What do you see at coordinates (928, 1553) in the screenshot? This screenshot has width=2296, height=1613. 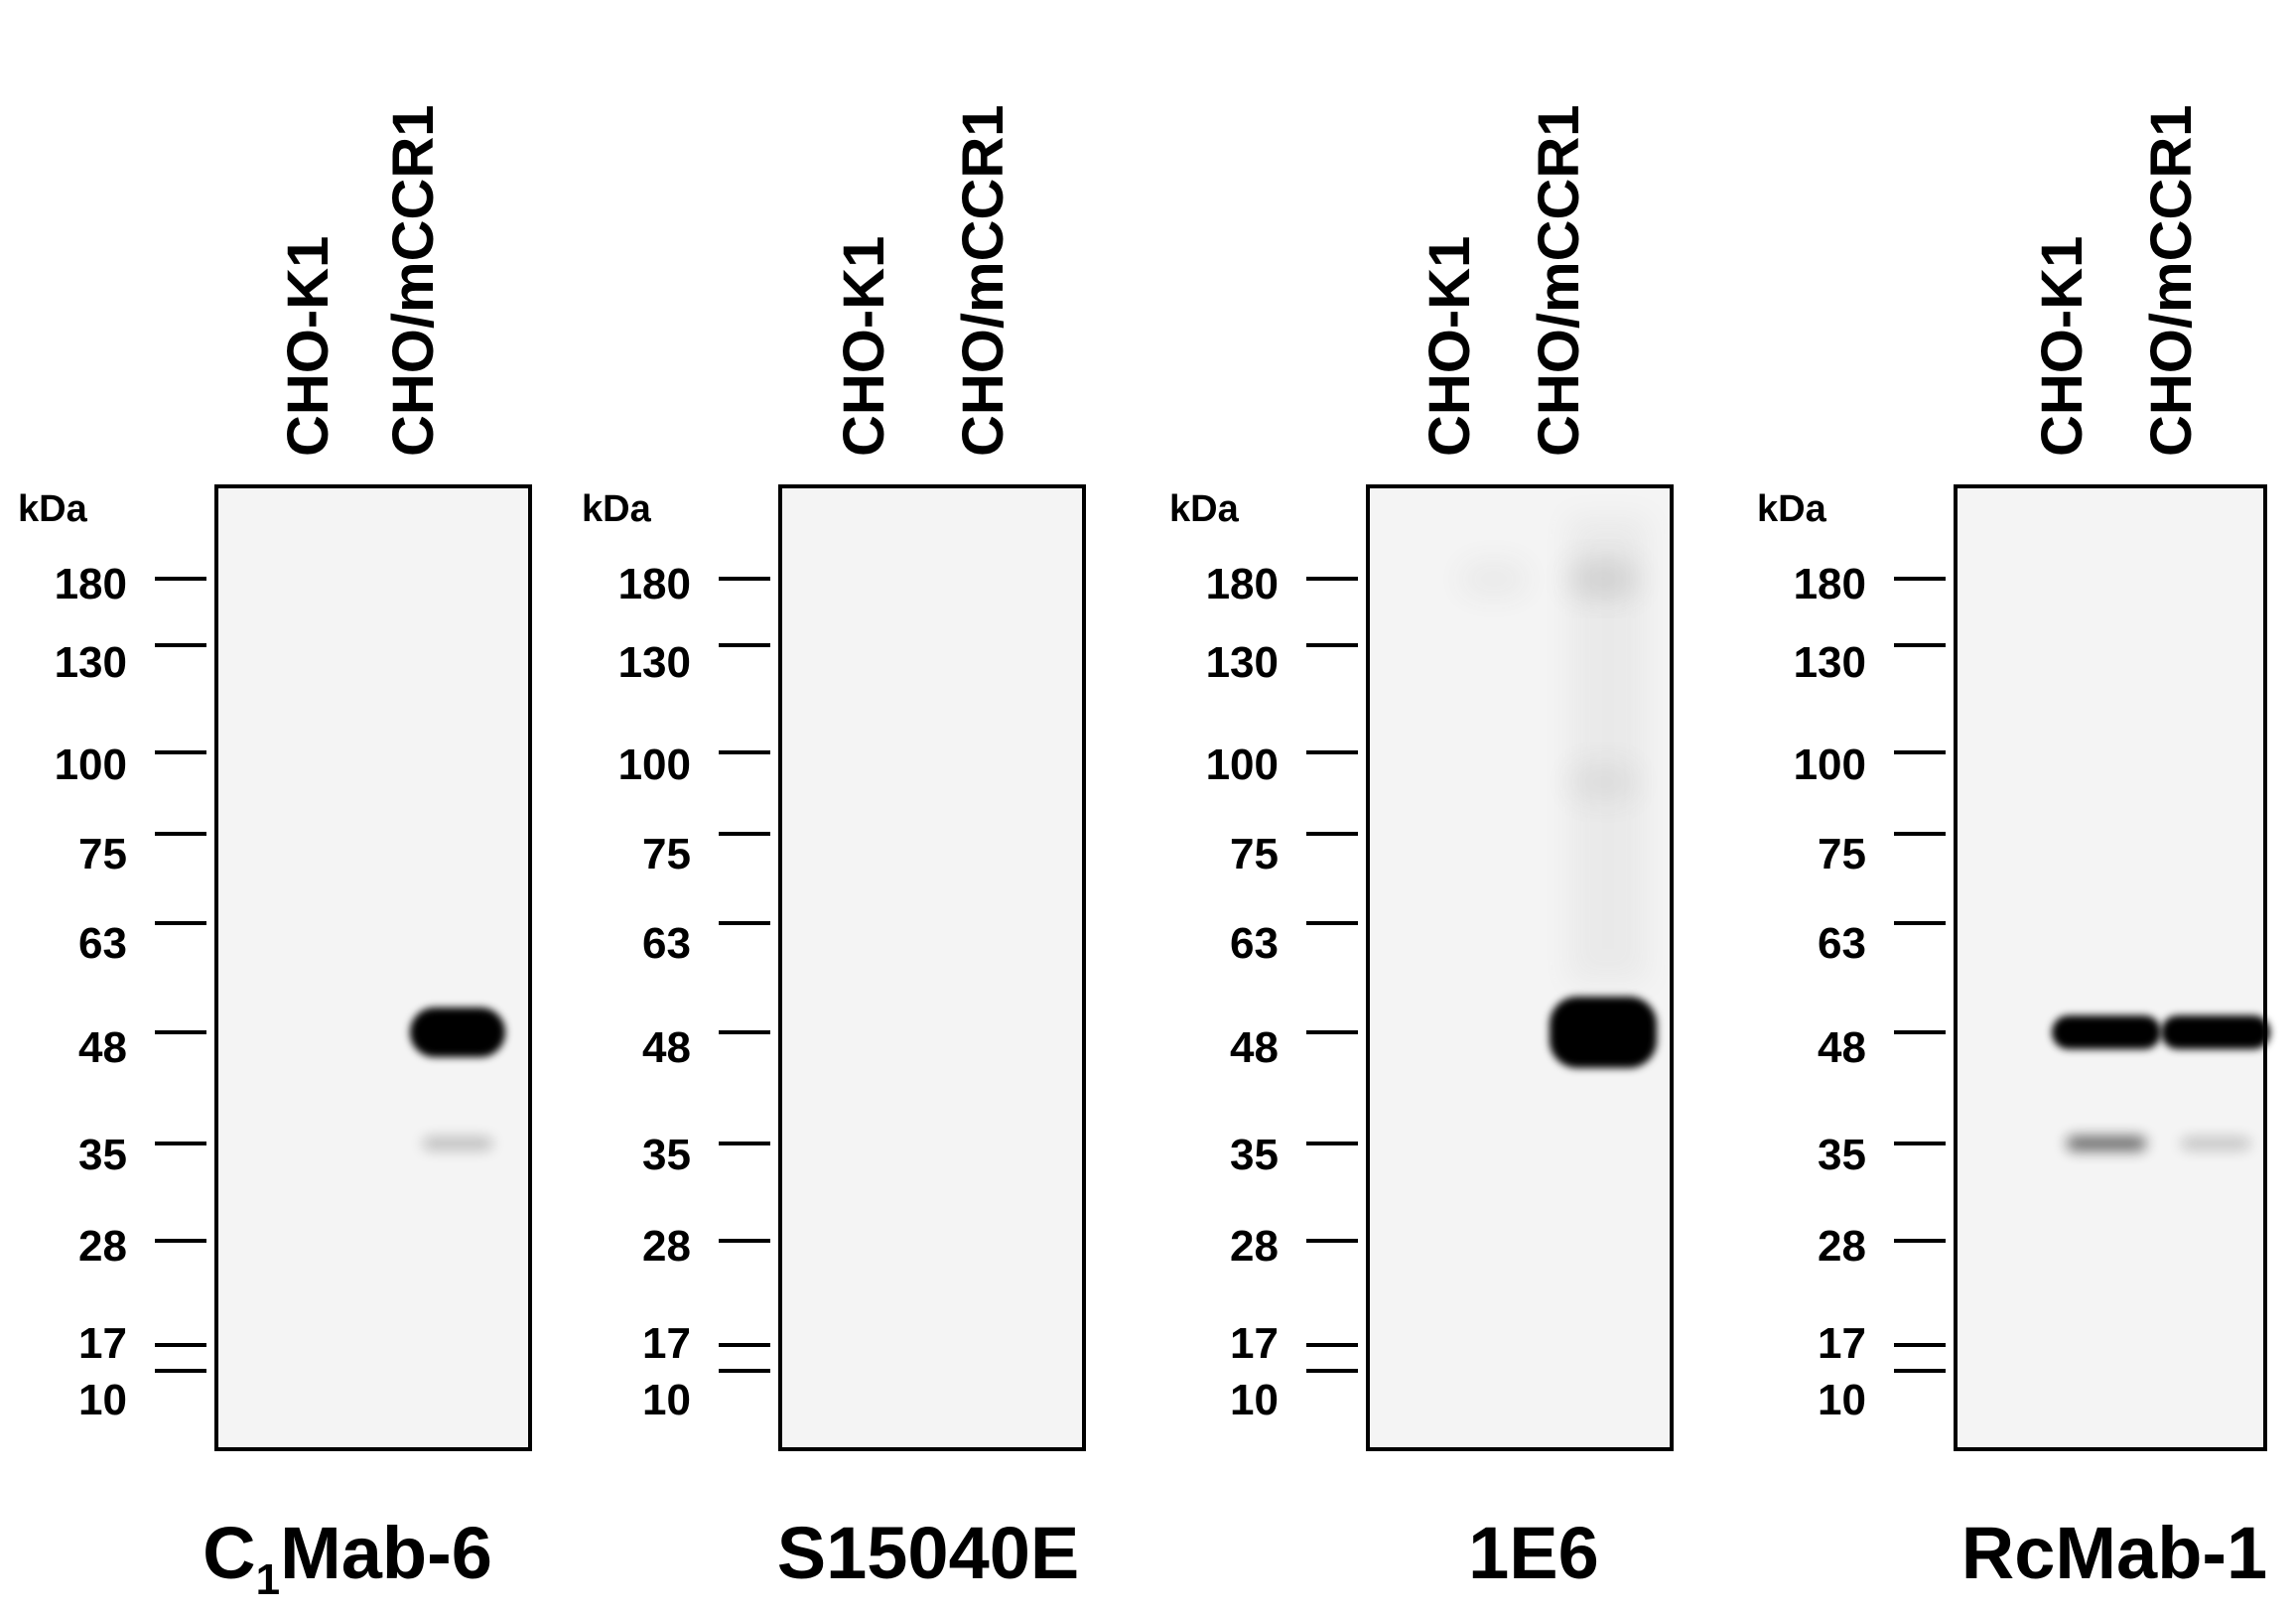 I see `antibody-name: S15040E` at bounding box center [928, 1553].